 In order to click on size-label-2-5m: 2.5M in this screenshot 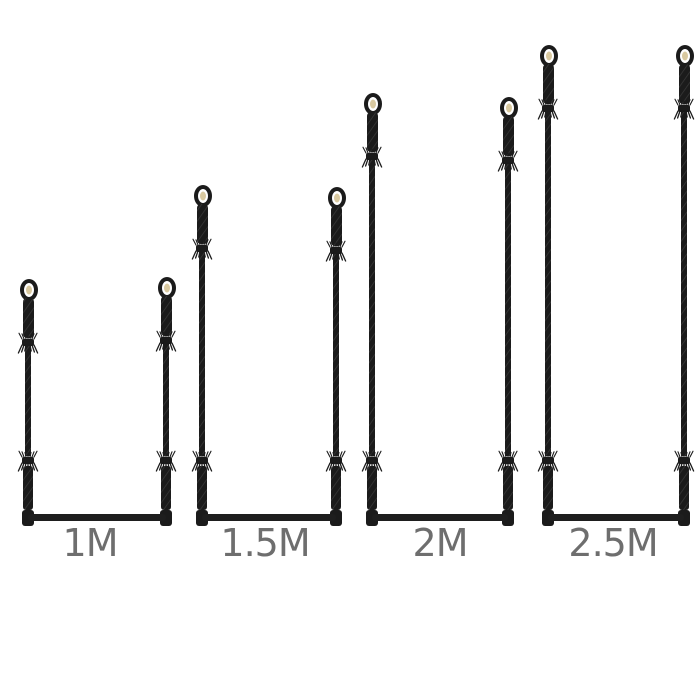, I will do `click(613, 543)`.